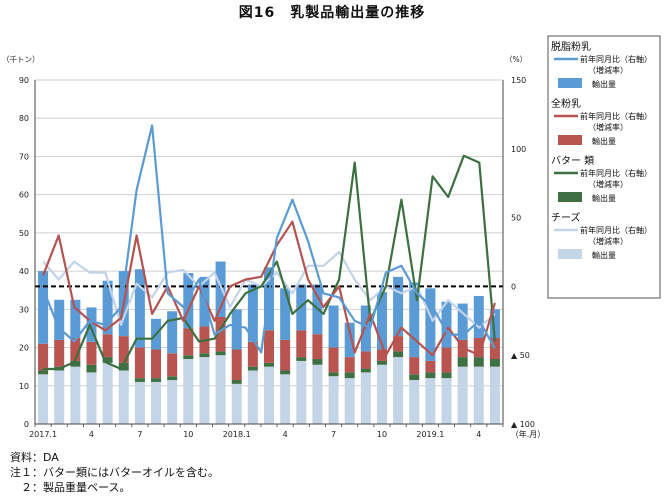 This screenshot has height=497, width=664. What do you see at coordinates (43, 434) in the screenshot?
I see `x-tick-label: 2017.1` at bounding box center [43, 434].